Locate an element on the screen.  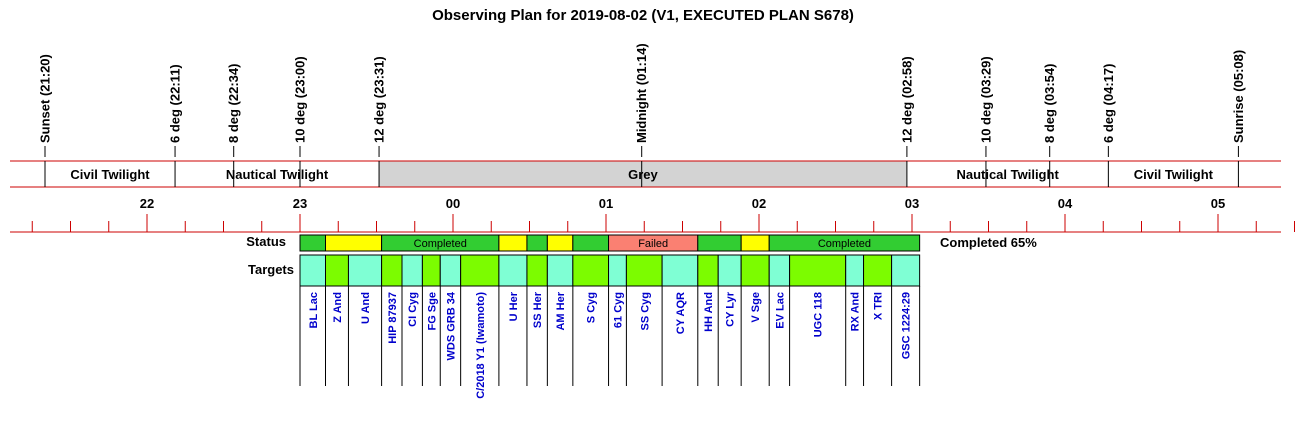
hour-tick-label: 04 is located at coordinates (1065, 203).